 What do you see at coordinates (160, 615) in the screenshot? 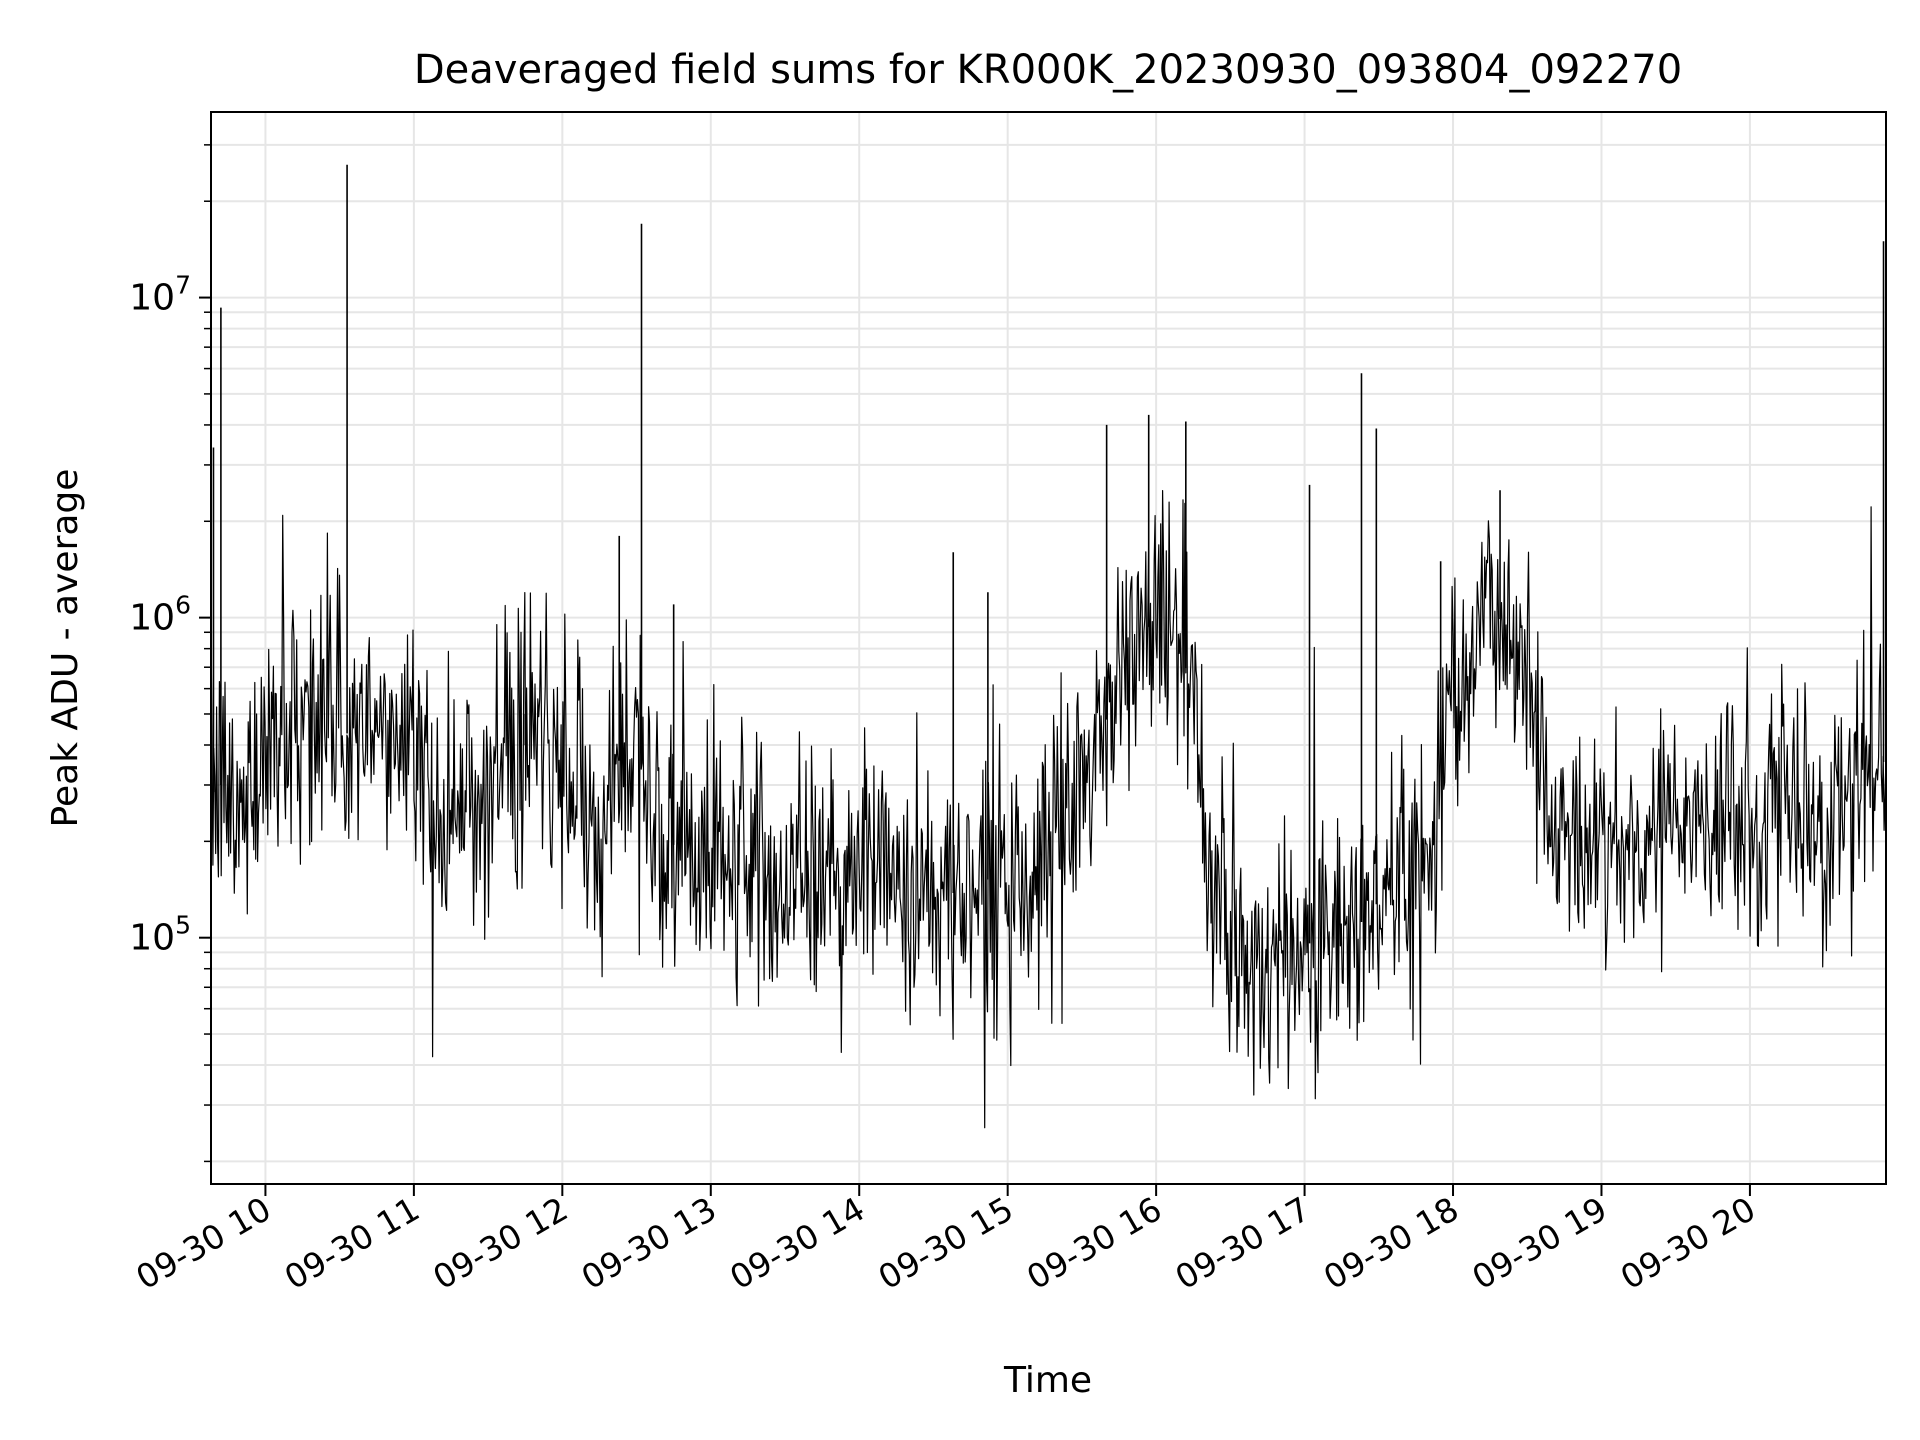
I see `y-tick-label: 10⁶` at bounding box center [160, 615].